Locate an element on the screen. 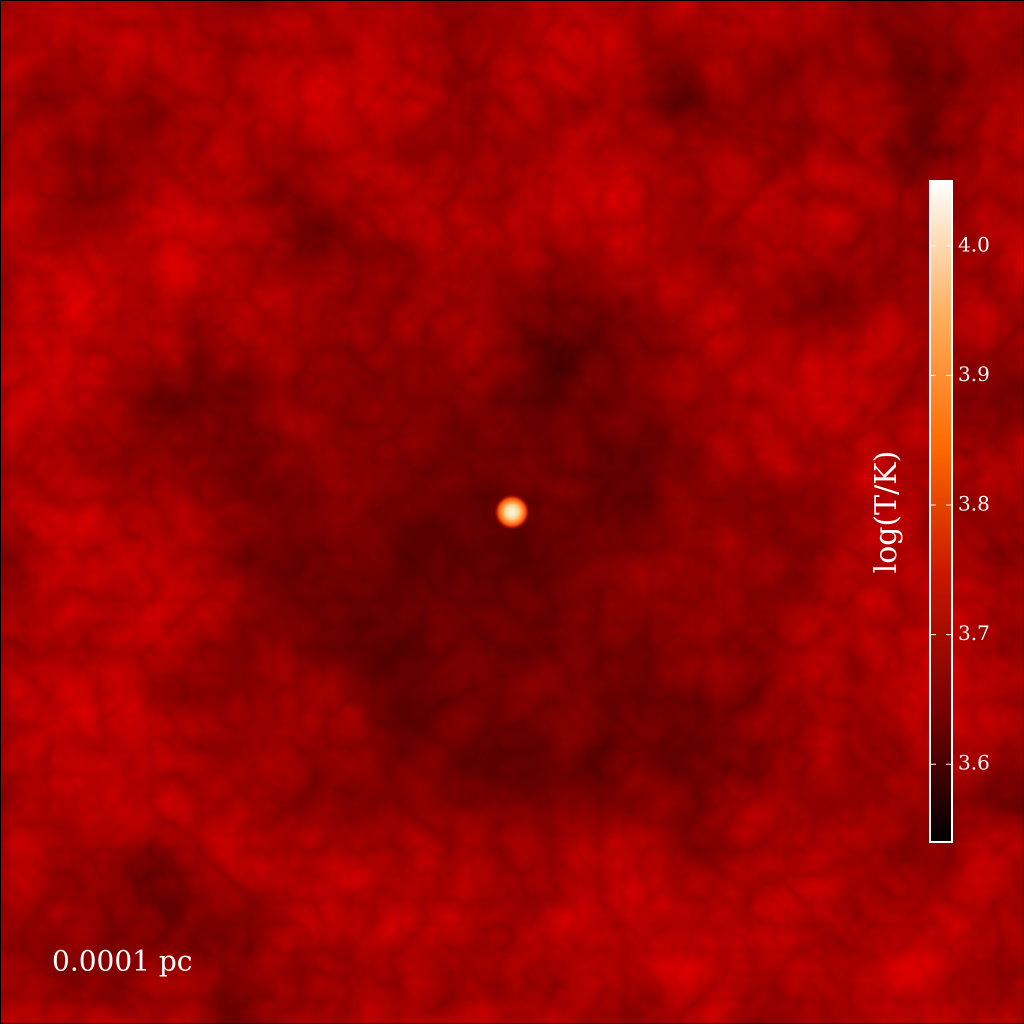 The image size is (1024, 1024). colorbar-tick-label: 3.6 is located at coordinates (974, 763).